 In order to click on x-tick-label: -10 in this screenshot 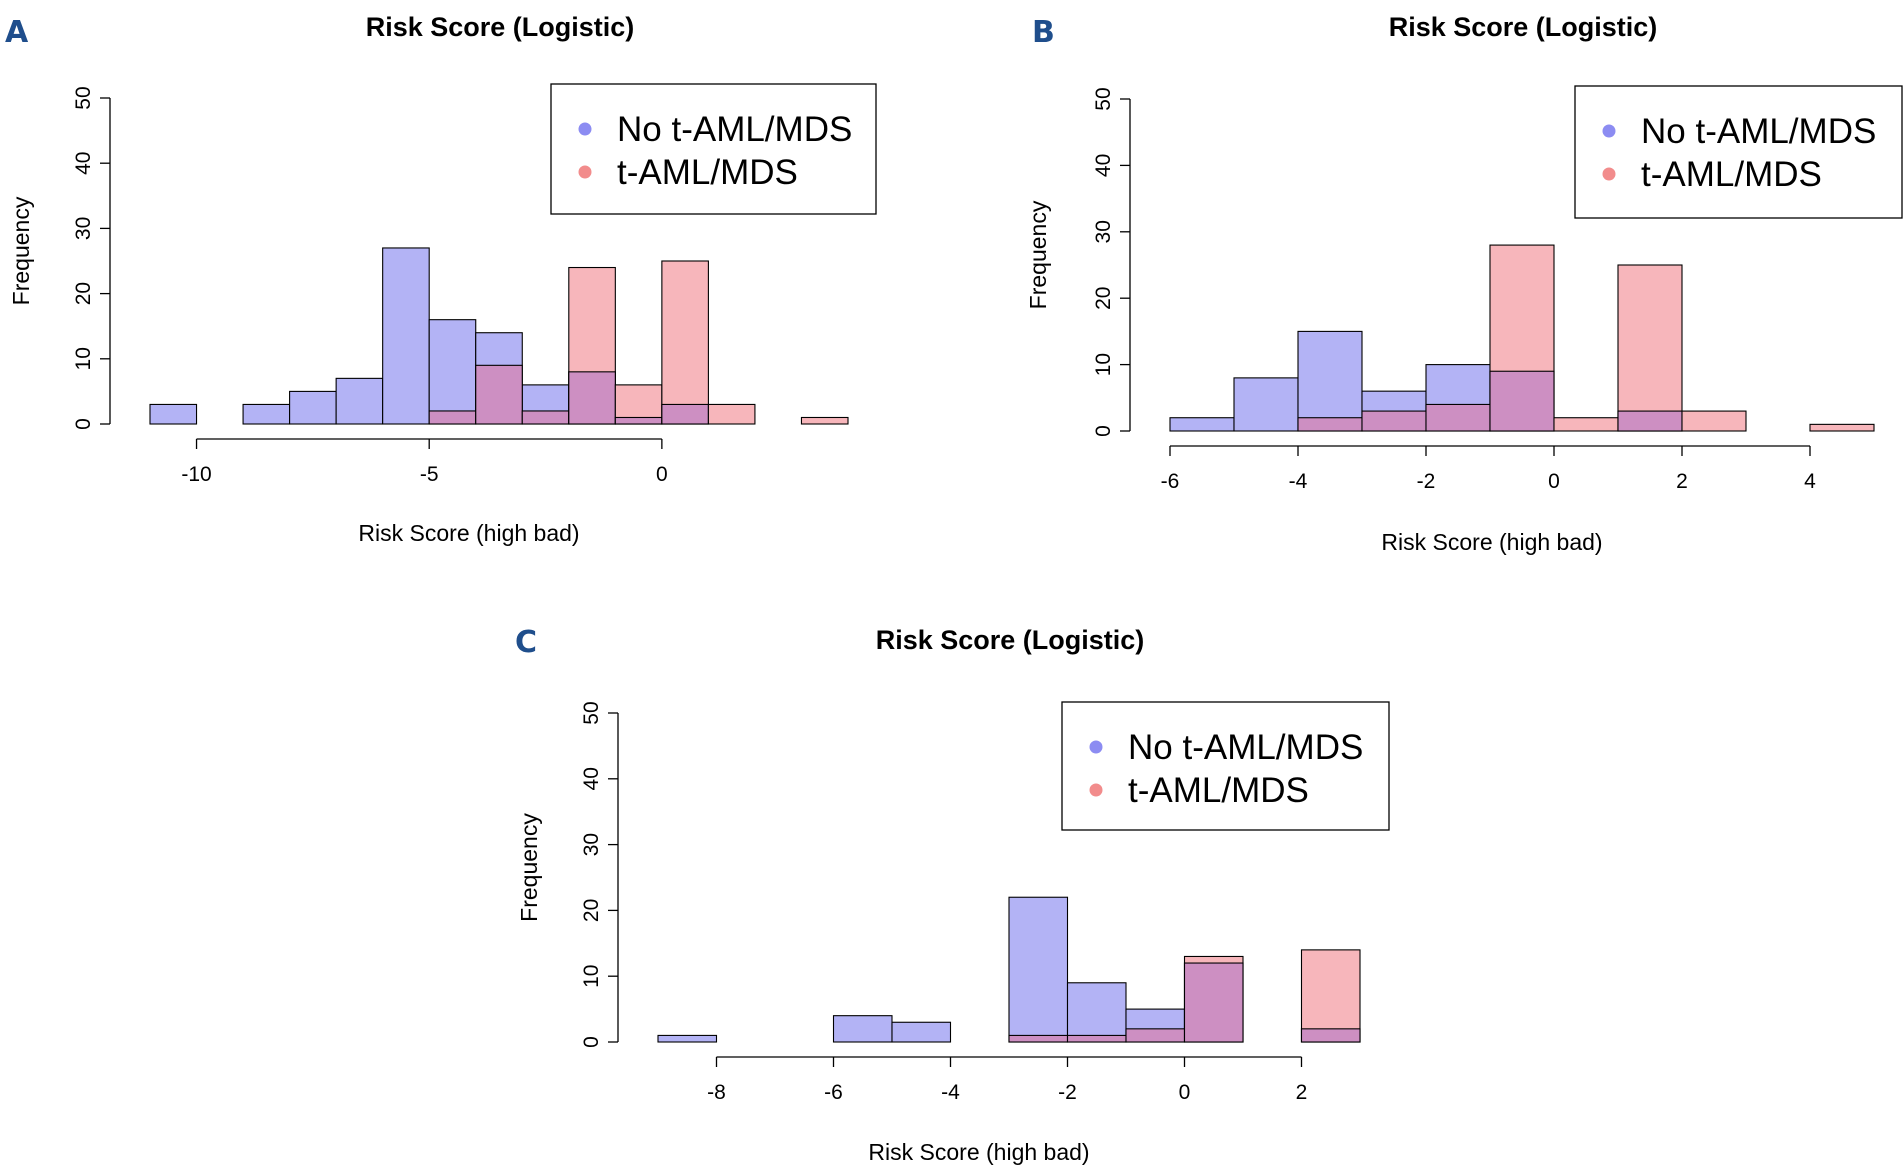, I will do `click(196, 474)`.